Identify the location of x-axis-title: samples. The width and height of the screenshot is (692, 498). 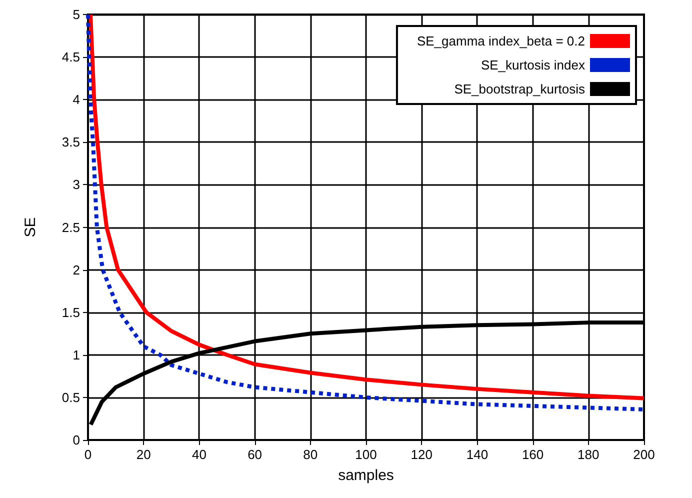
(366, 475).